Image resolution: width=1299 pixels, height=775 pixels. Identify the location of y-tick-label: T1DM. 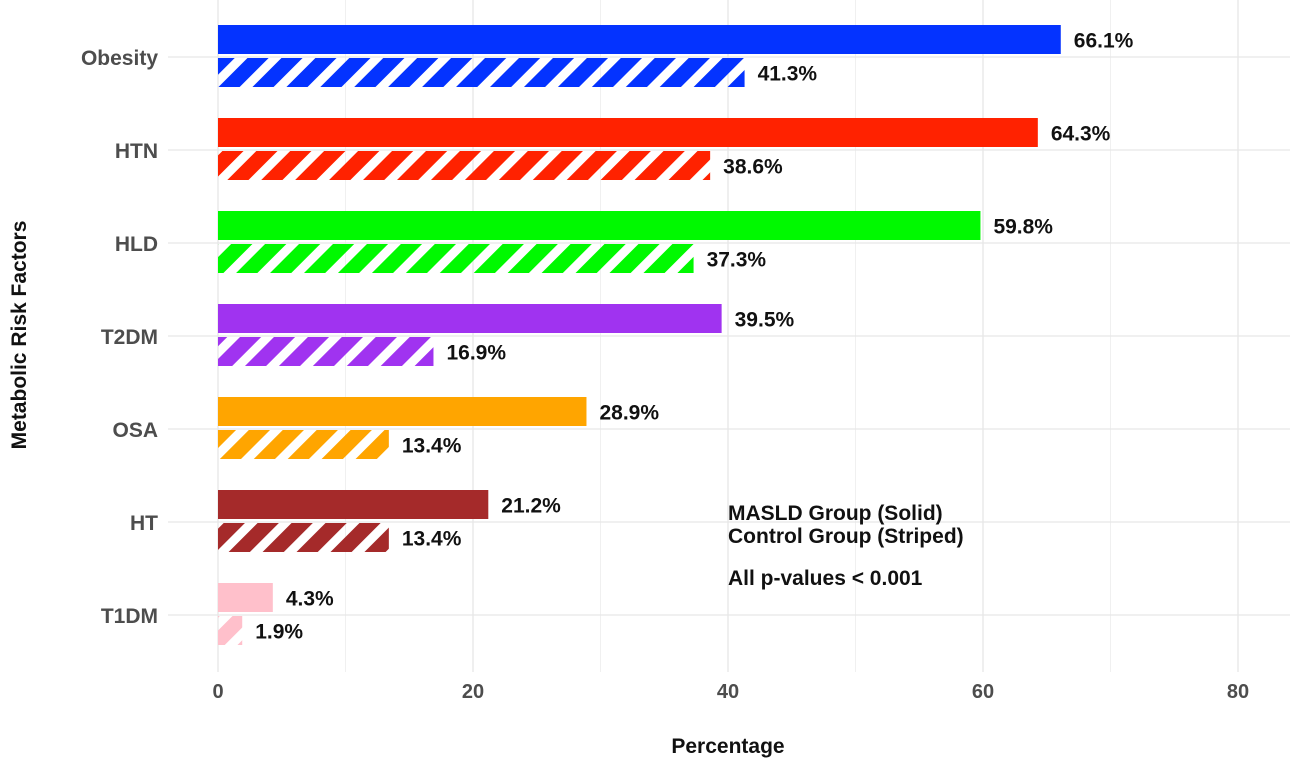
(129, 616).